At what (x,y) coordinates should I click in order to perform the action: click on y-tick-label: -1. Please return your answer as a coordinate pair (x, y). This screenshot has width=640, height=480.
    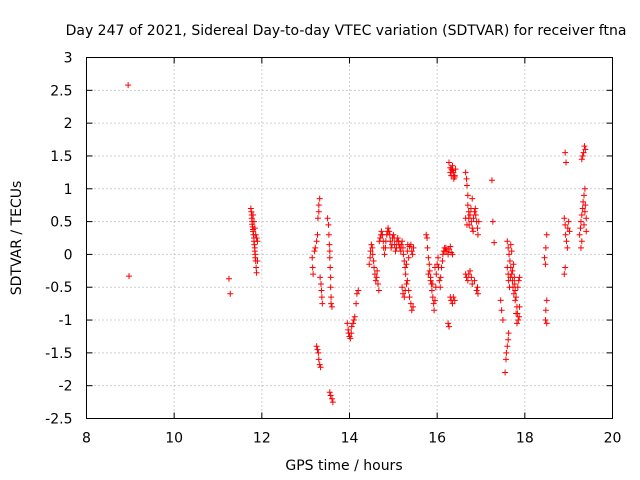
    Looking at the image, I should click on (66, 321).